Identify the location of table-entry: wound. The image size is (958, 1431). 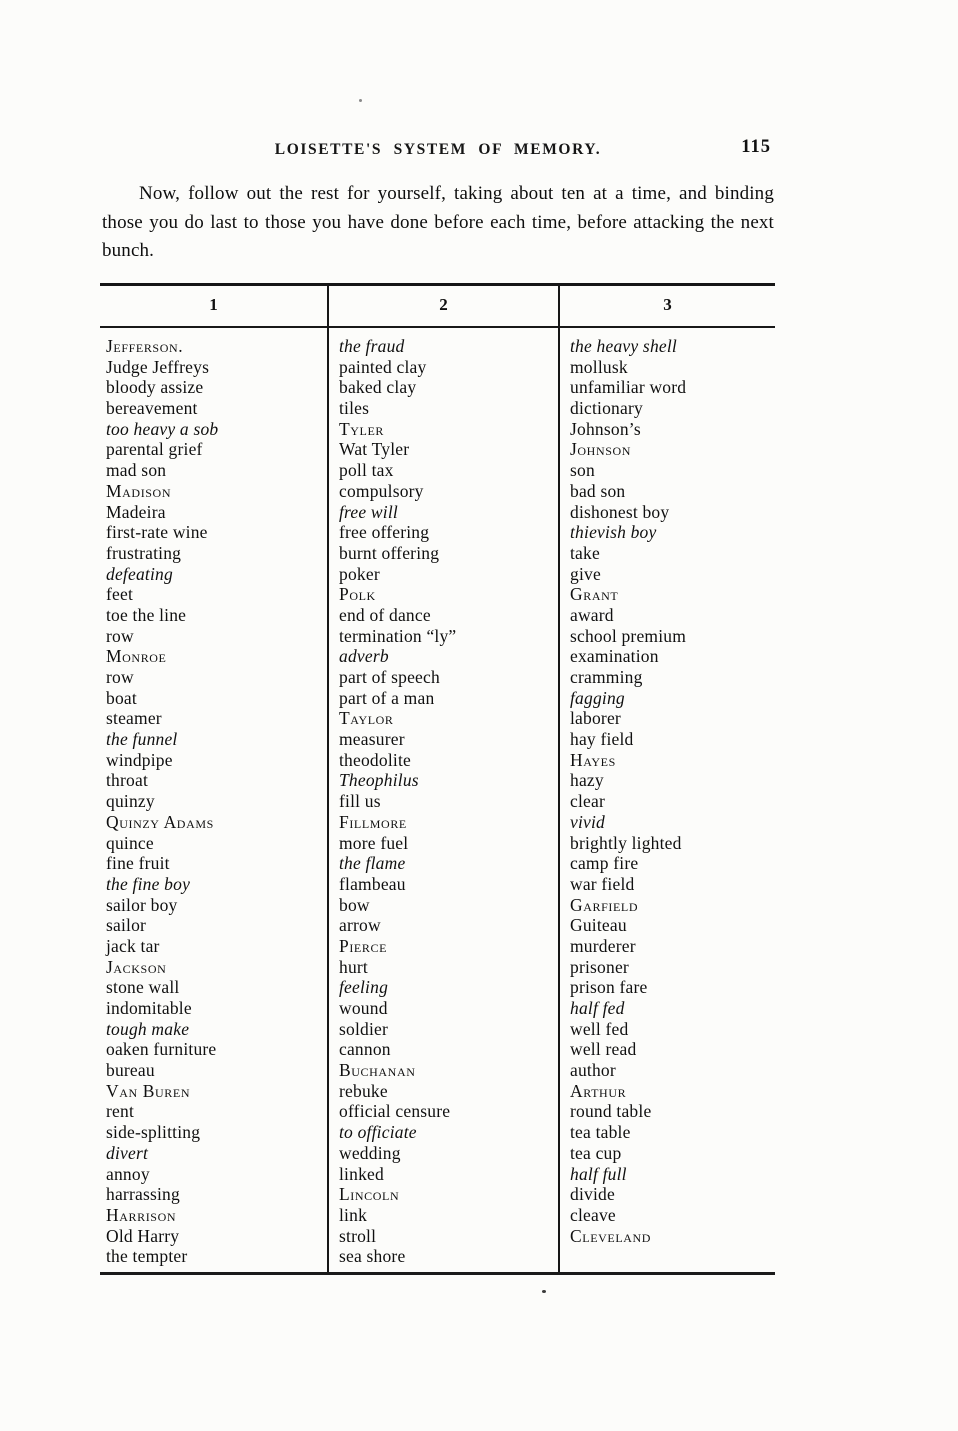
(363, 1008).